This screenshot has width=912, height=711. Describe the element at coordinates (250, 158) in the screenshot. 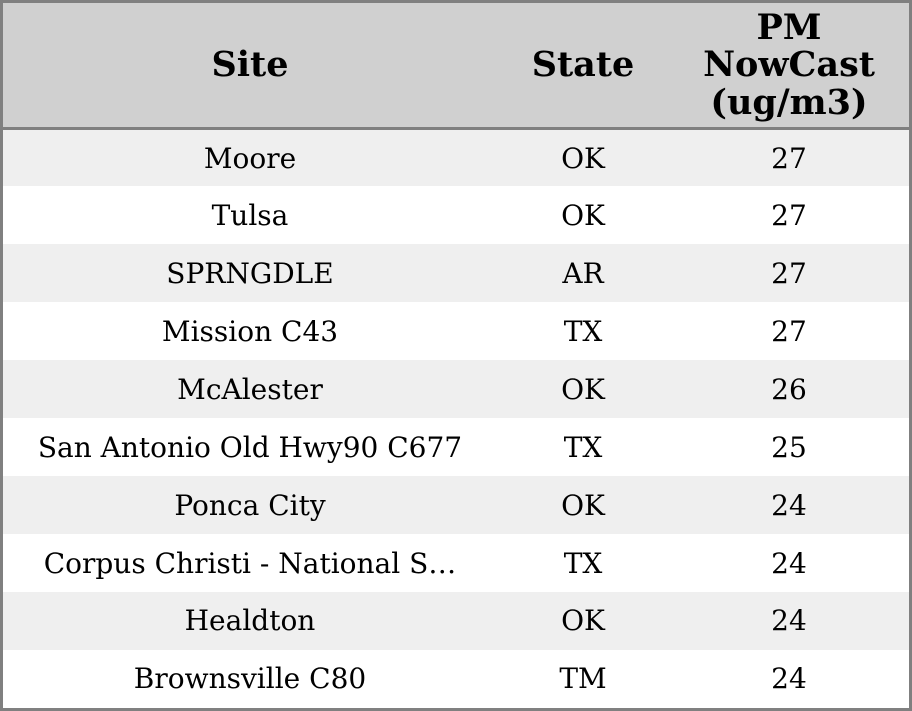

I see `site-cell: Moore` at that location.